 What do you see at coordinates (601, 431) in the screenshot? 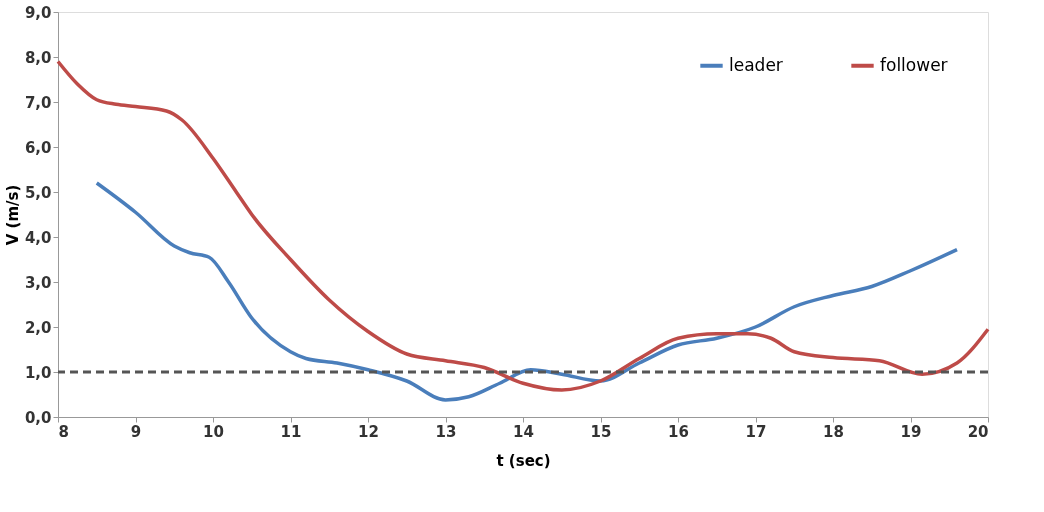
I see `x-tick-label: 15` at bounding box center [601, 431].